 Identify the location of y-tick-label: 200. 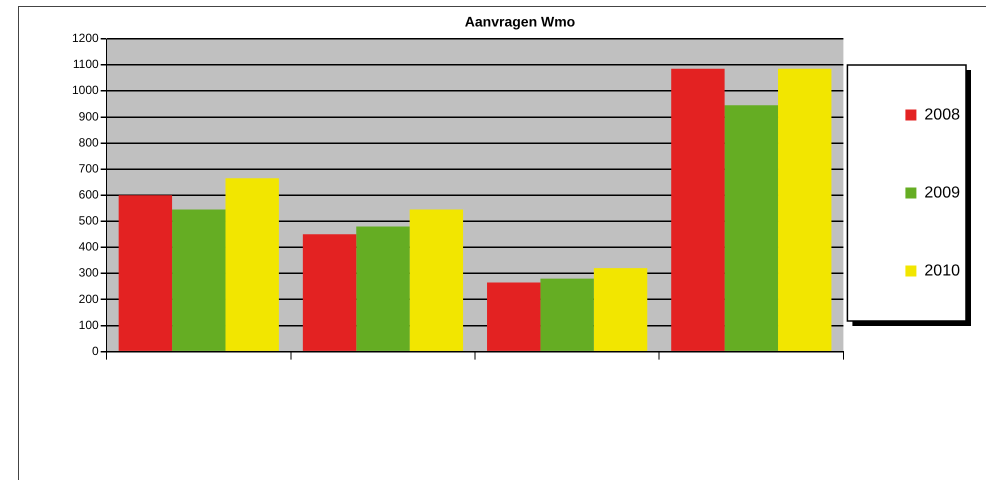
(89, 299).